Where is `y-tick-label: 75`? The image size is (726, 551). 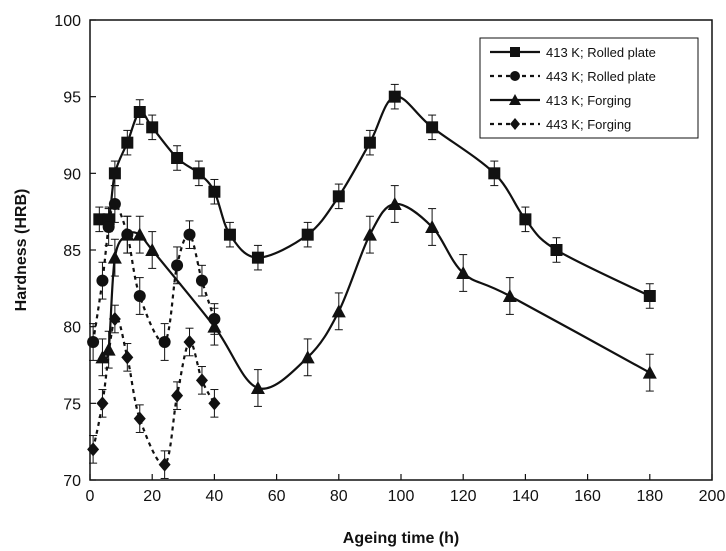
y-tick-label: 75 is located at coordinates (72, 404).